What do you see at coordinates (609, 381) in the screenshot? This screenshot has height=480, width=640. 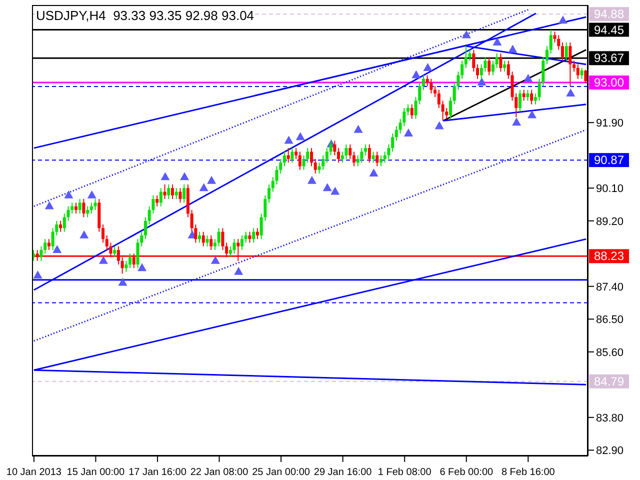 I see `ref-line-label: 84.79` at bounding box center [609, 381].